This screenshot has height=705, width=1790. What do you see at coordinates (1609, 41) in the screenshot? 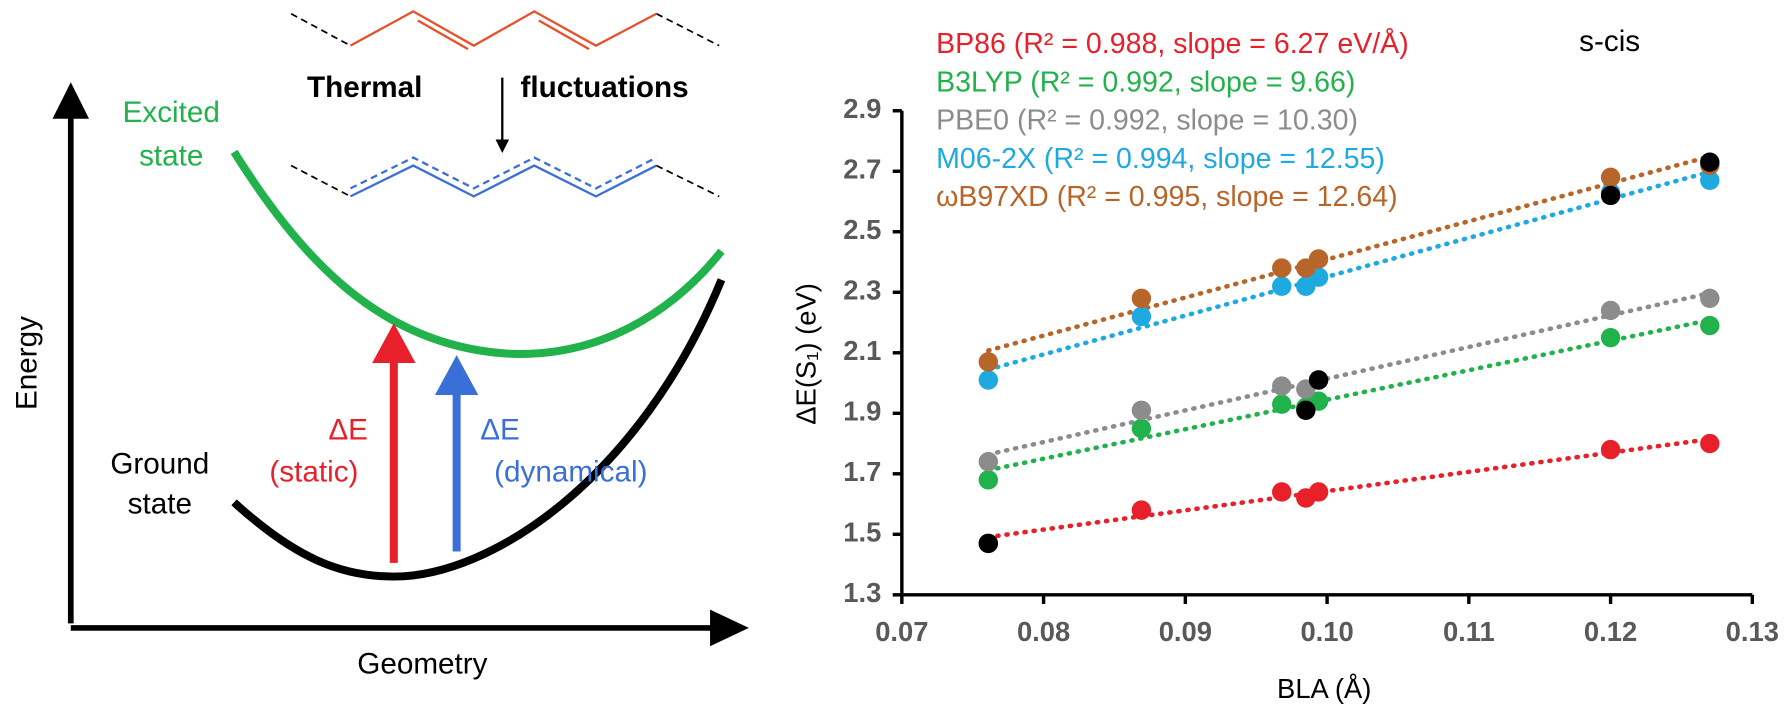
I see `annotation: s-cis` at bounding box center [1609, 41].